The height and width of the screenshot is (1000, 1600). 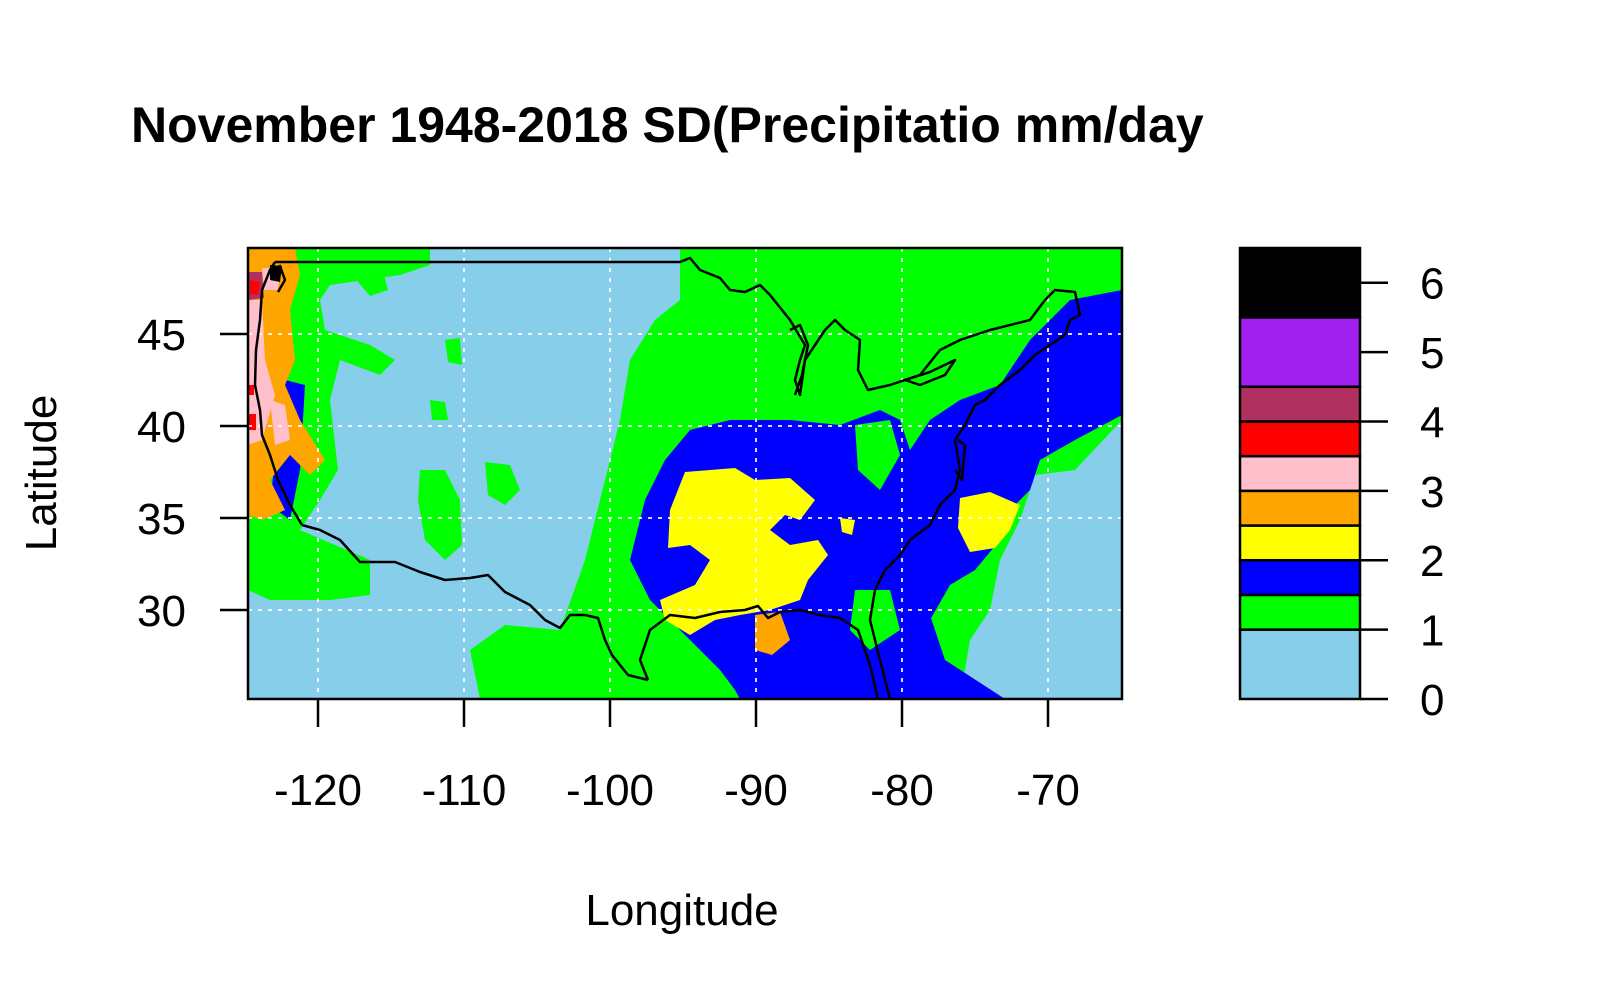 I want to click on coast-gulf, so click(x=759, y=651).